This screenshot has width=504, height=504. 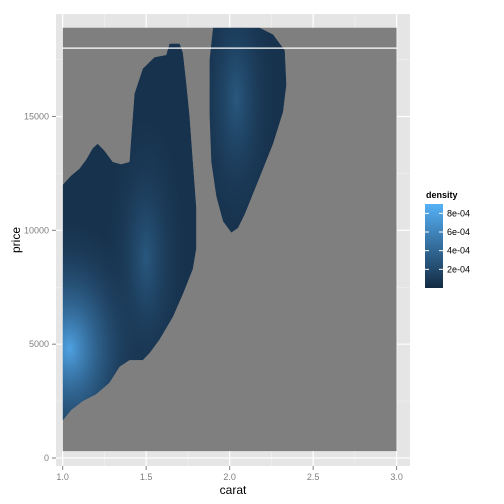 What do you see at coordinates (458, 232) in the screenshot?
I see `legend-label: 6e-04` at bounding box center [458, 232].